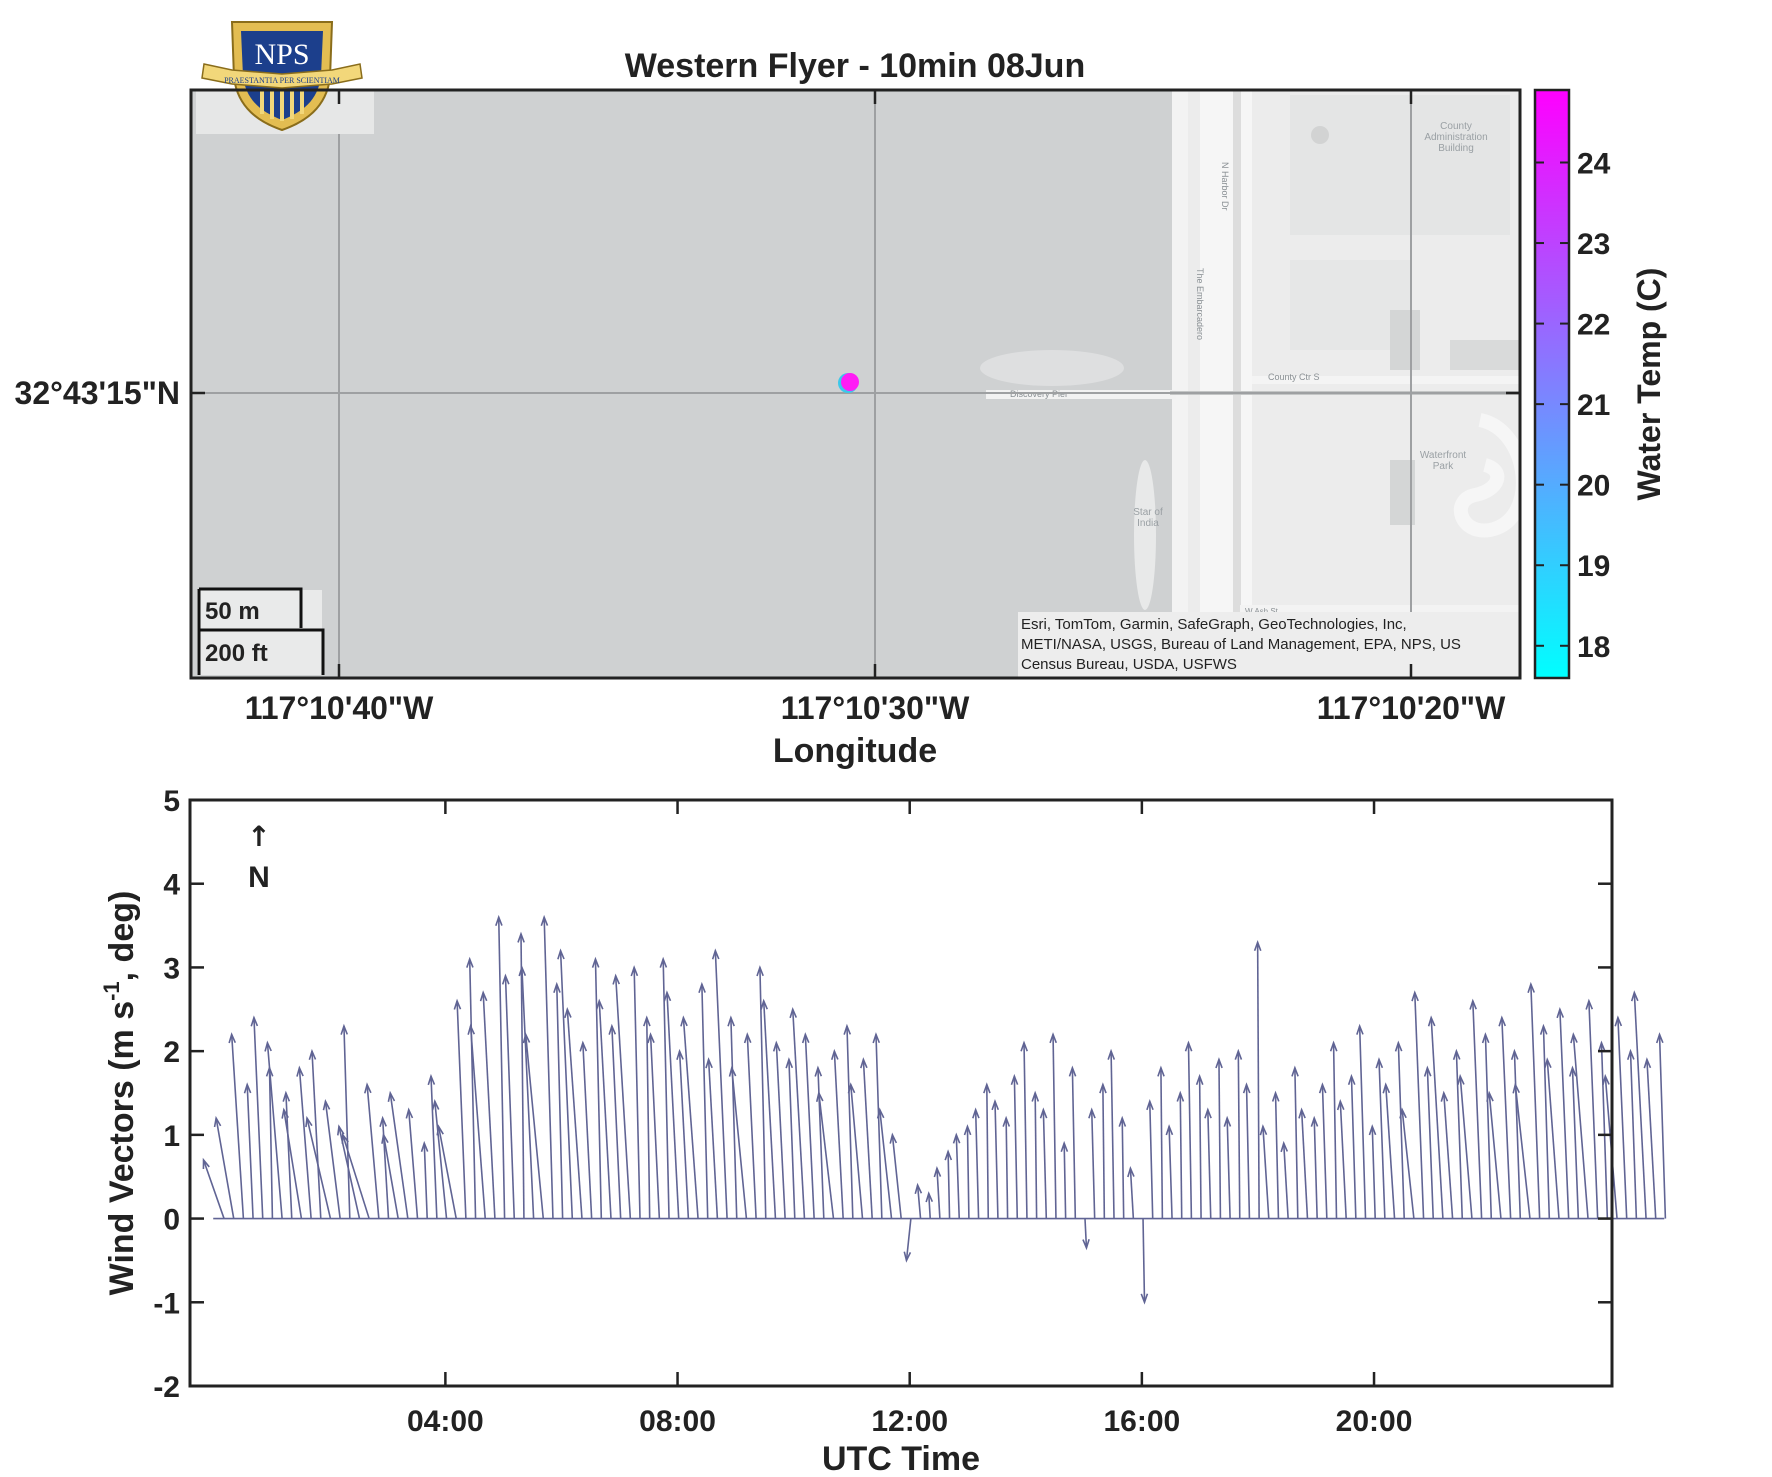  What do you see at coordinates (1226, 384) in the screenshot?
I see `embarcadero-road` at bounding box center [1226, 384].